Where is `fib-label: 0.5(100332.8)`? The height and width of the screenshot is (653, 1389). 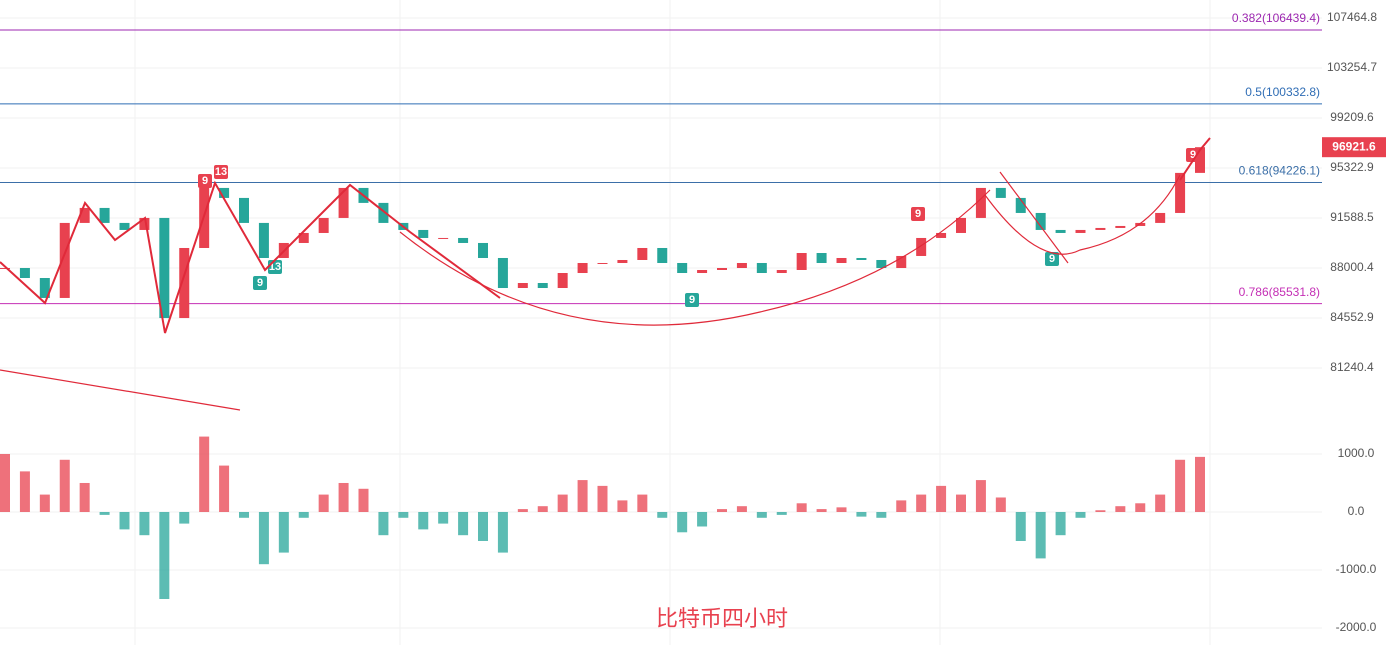
fib-label: 0.5(100332.8) is located at coordinates (1282, 92).